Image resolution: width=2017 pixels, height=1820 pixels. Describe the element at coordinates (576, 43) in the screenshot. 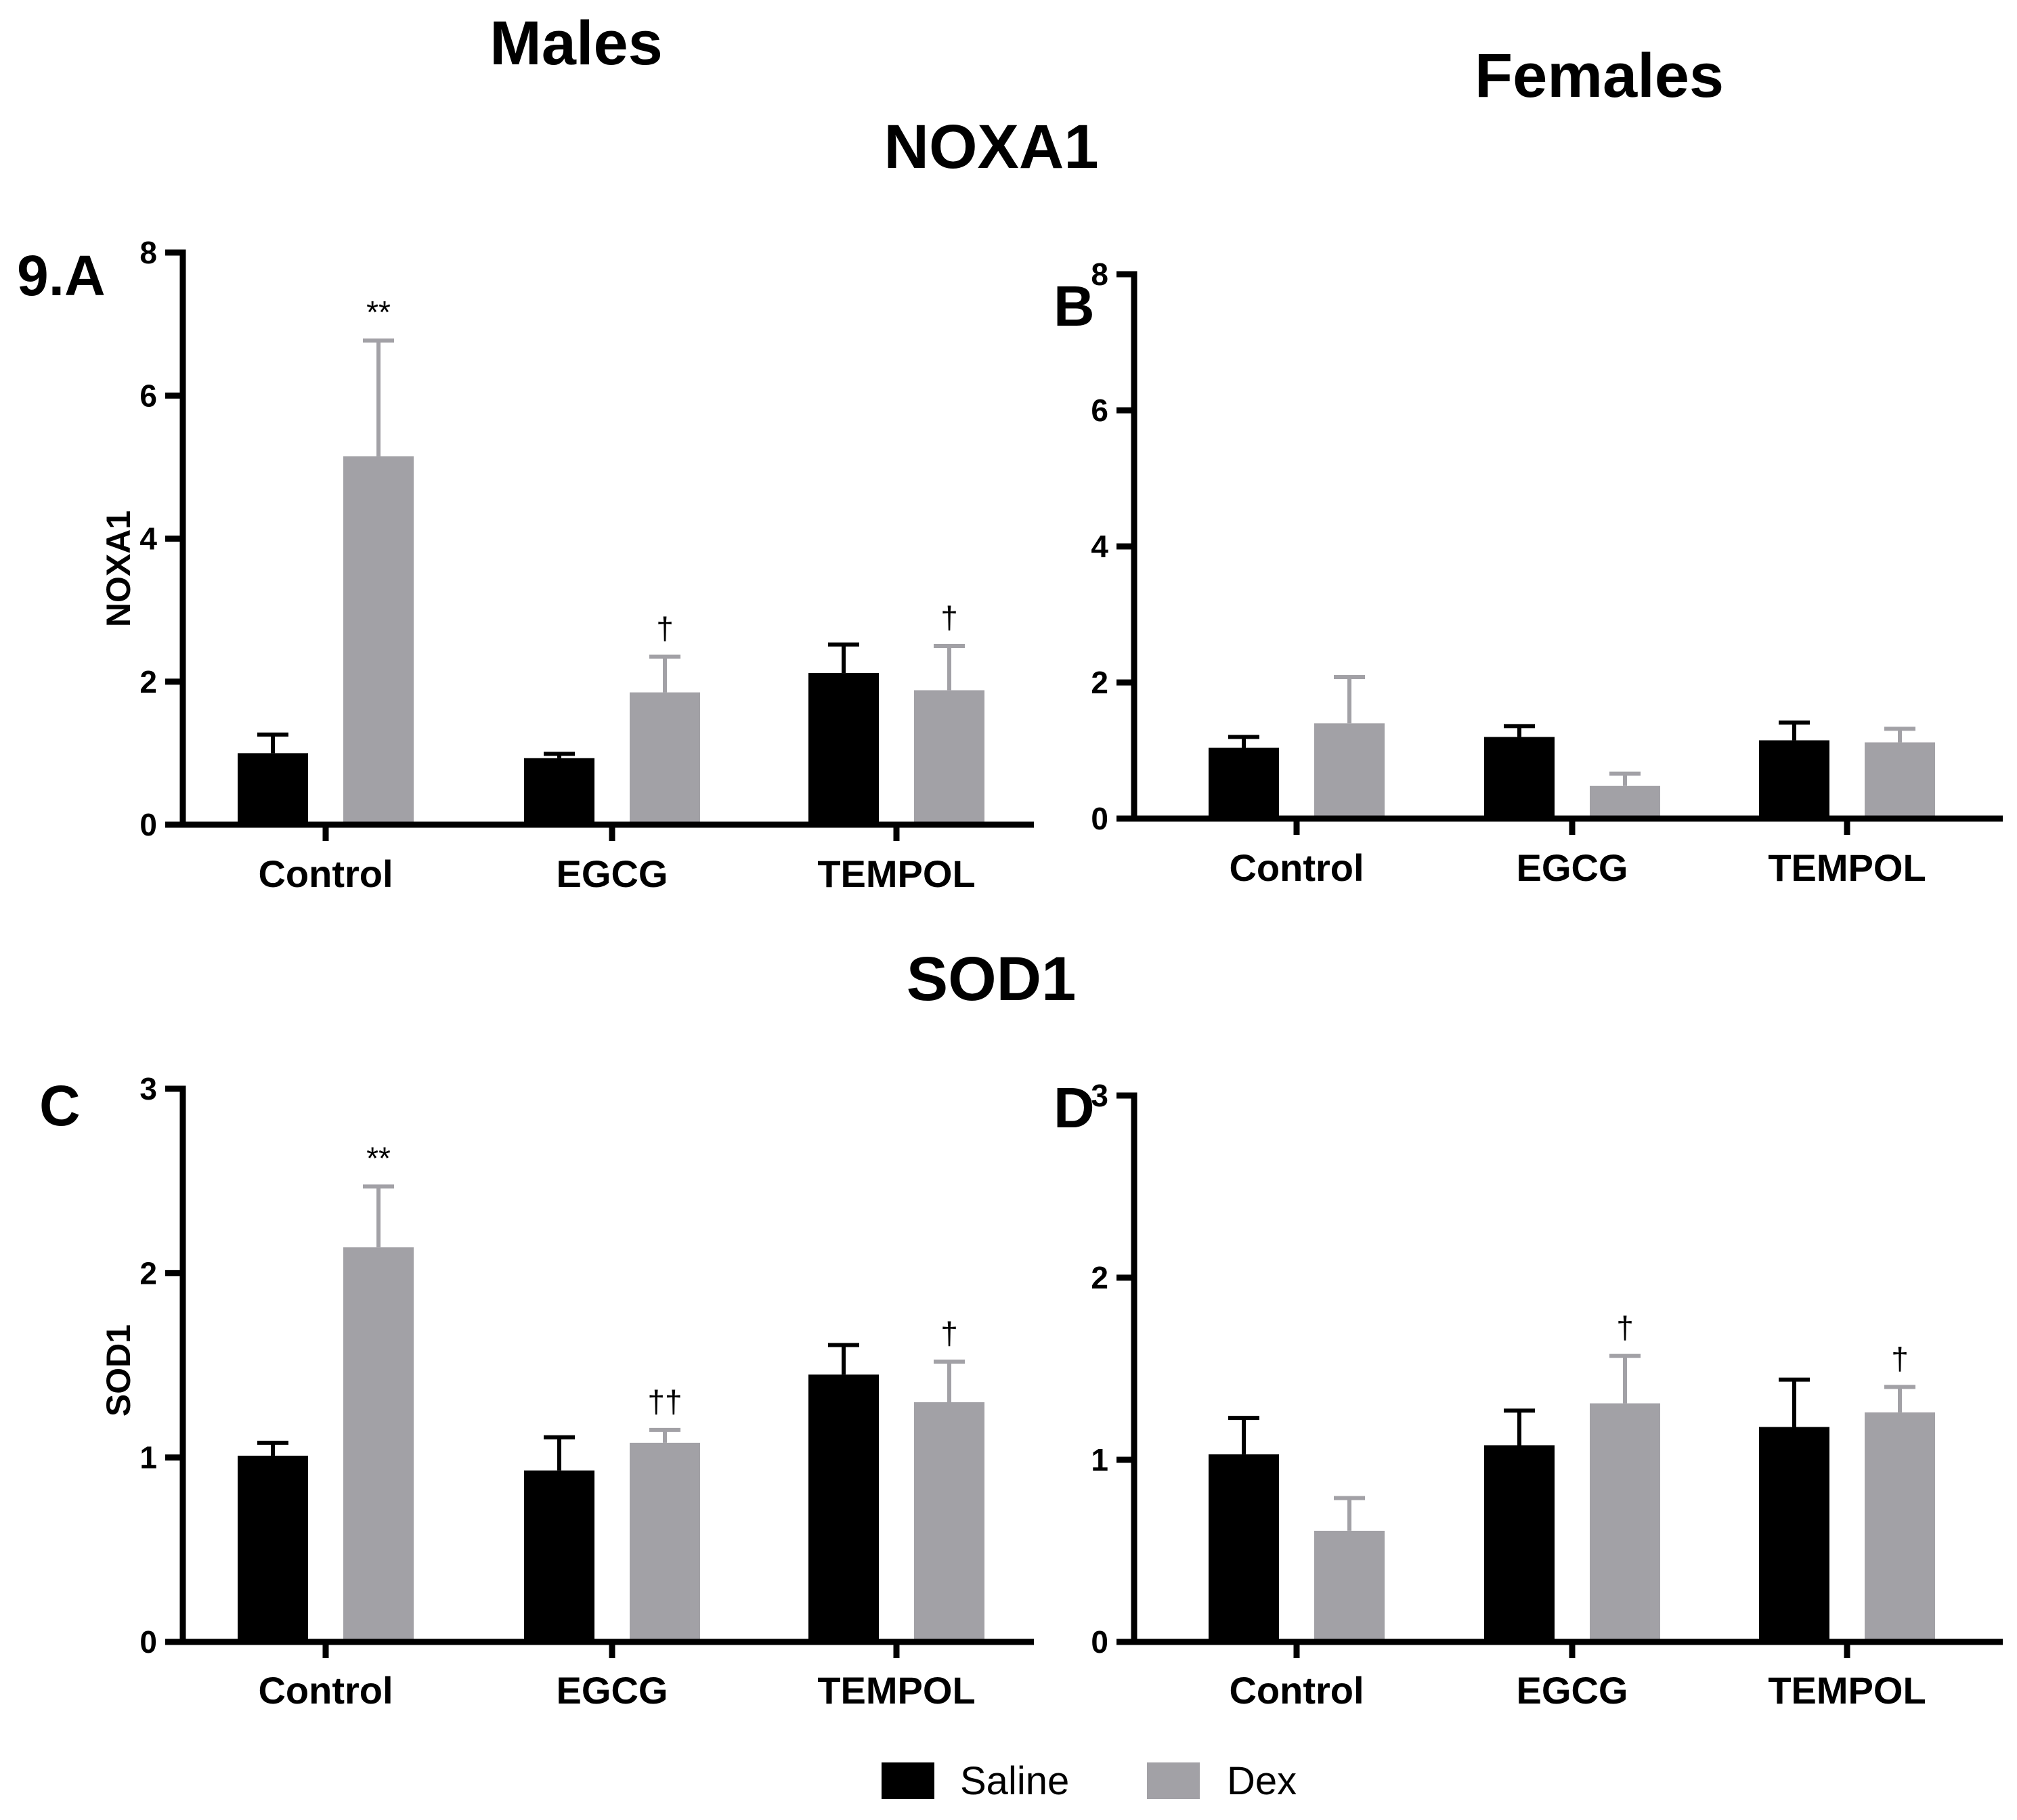

I see `column-header-males: Males` at that location.